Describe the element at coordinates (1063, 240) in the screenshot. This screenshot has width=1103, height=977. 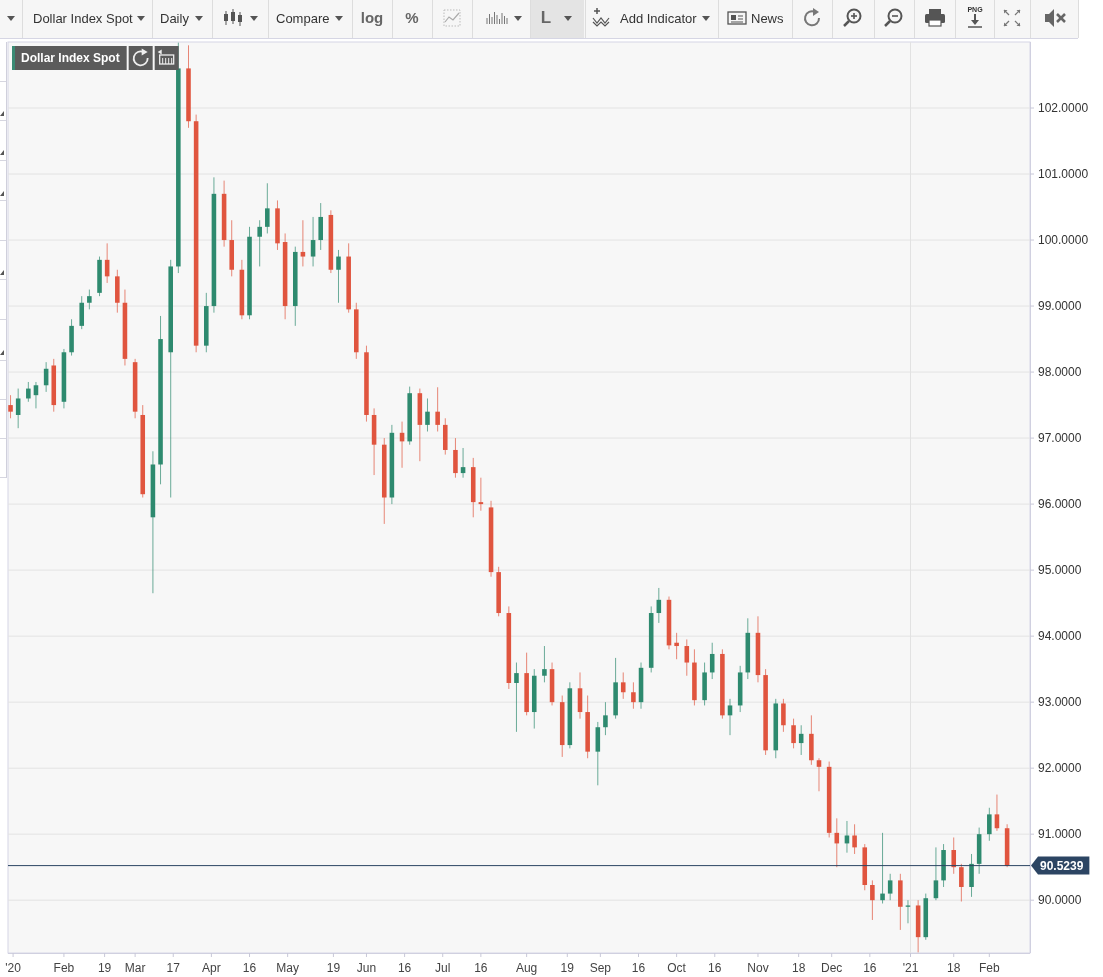
I see `y-tick-label: 100.0000` at that location.